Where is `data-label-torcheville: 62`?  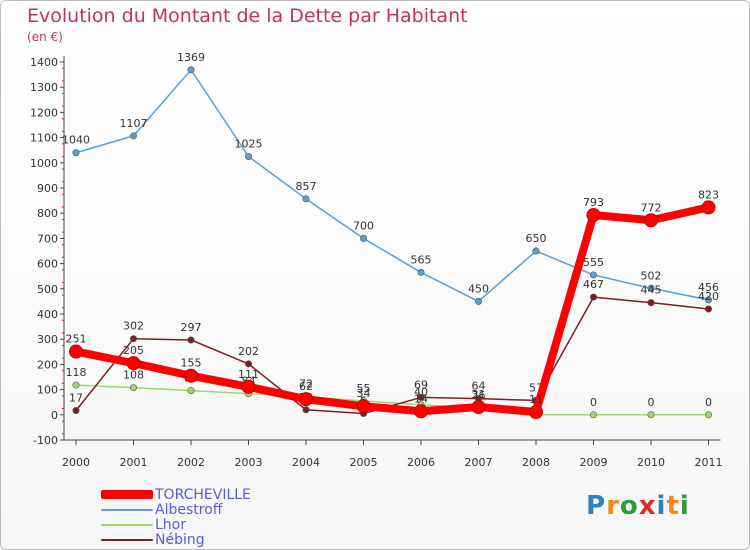
data-label-torcheville: 62 is located at coordinates (306, 386).